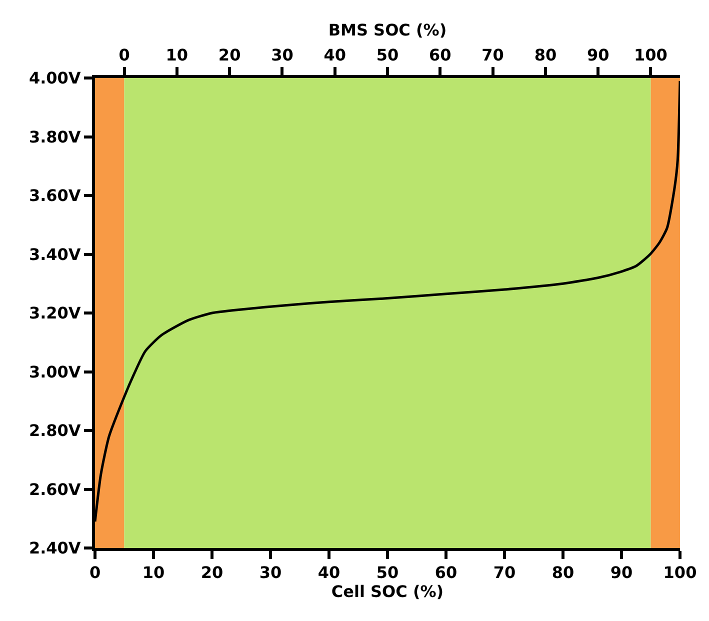 The height and width of the screenshot is (621, 709). What do you see at coordinates (177, 55) in the screenshot?
I see `x2-tick-label: 10` at bounding box center [177, 55].